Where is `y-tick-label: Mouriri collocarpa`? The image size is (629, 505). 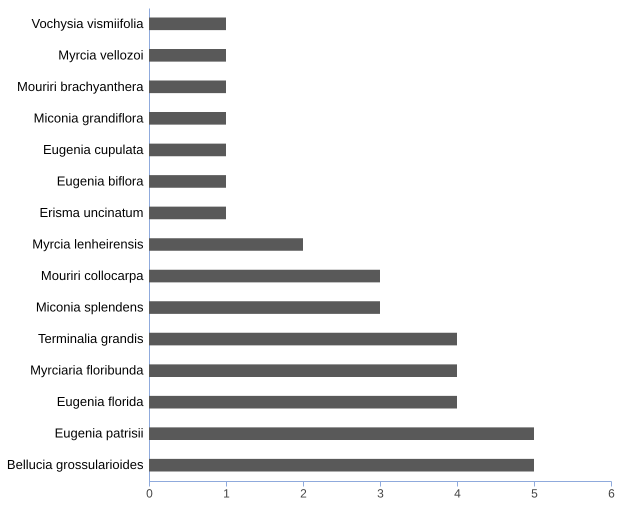
y-tick-label: Mouriri collocarpa is located at coordinates (92, 276).